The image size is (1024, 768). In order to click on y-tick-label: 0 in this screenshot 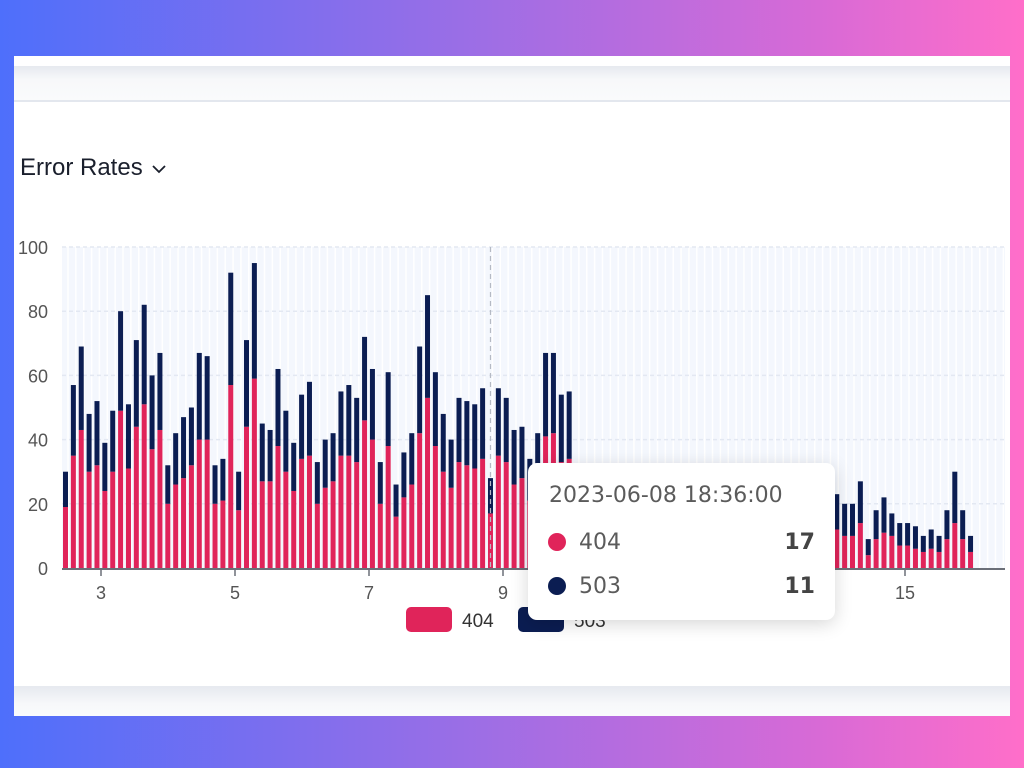, I will do `click(43, 569)`.